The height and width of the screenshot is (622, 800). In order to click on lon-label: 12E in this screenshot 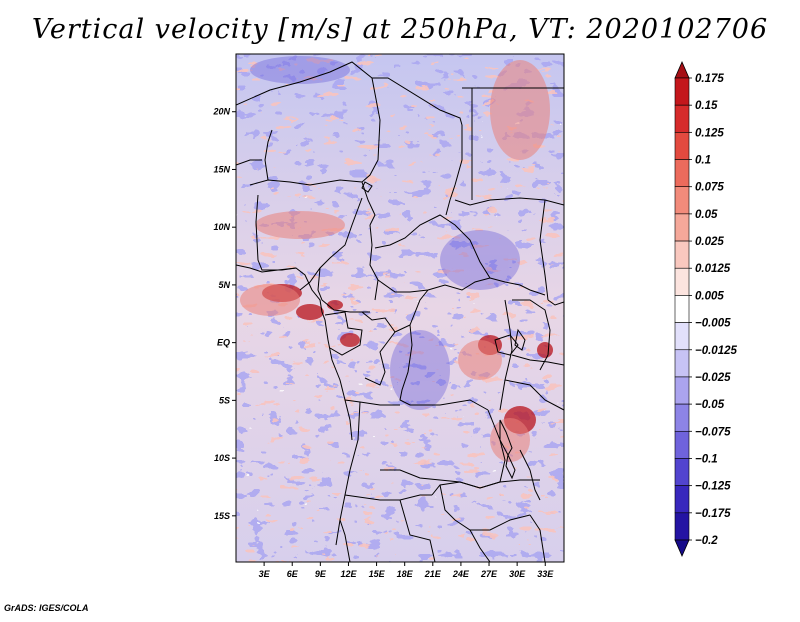, I will do `click(348, 574)`.